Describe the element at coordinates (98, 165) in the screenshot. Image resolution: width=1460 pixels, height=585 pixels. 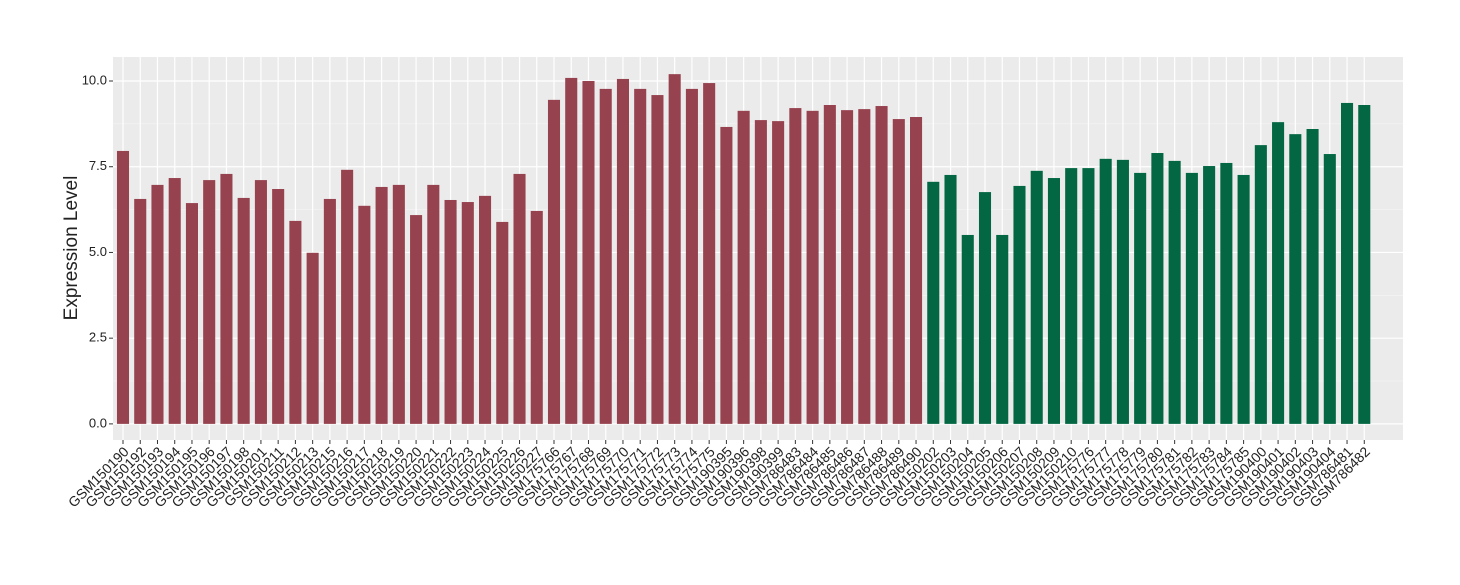
I see `y-tick-label: 7.5` at that location.